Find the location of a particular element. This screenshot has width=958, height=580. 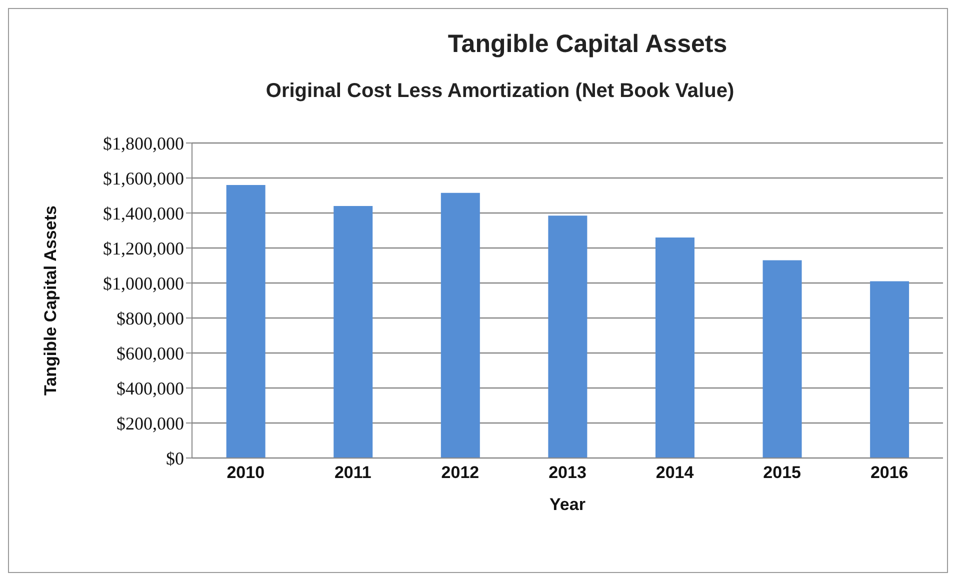

x-tick-label: 2012 is located at coordinates (460, 472).